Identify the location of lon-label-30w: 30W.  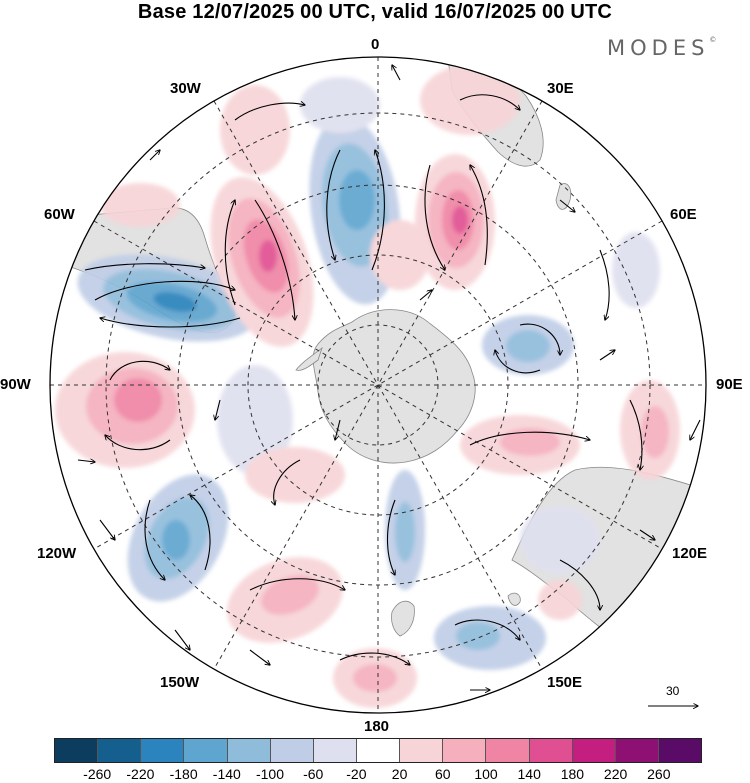
(185, 88).